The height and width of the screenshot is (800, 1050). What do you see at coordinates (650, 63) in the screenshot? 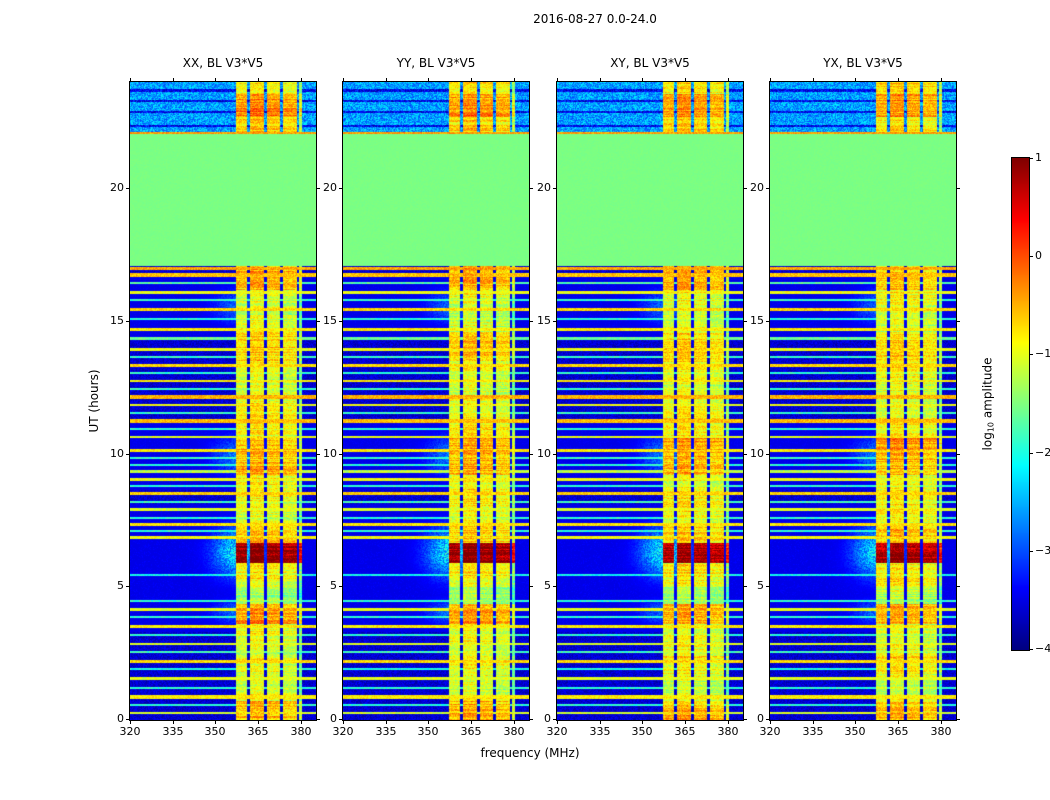
I see `panel-title-xy: XY, BL V3*V5` at bounding box center [650, 63].